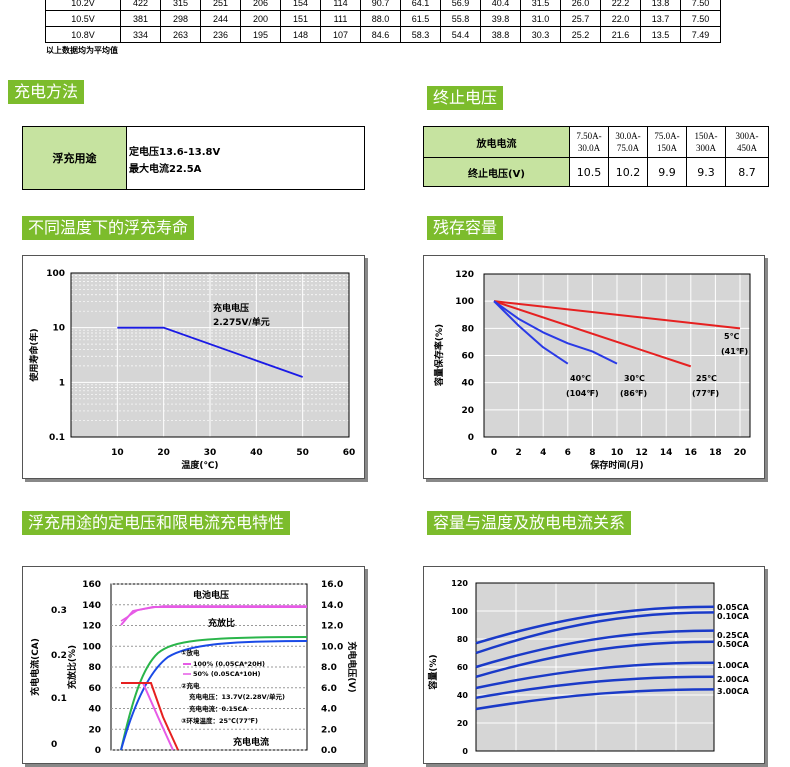 Image resolution: width=790 pixels, height=767 pixels. Describe the element at coordinates (229, 664) in the screenshot. I see `legend-text: 100% (0.05CA*20H)` at that location.